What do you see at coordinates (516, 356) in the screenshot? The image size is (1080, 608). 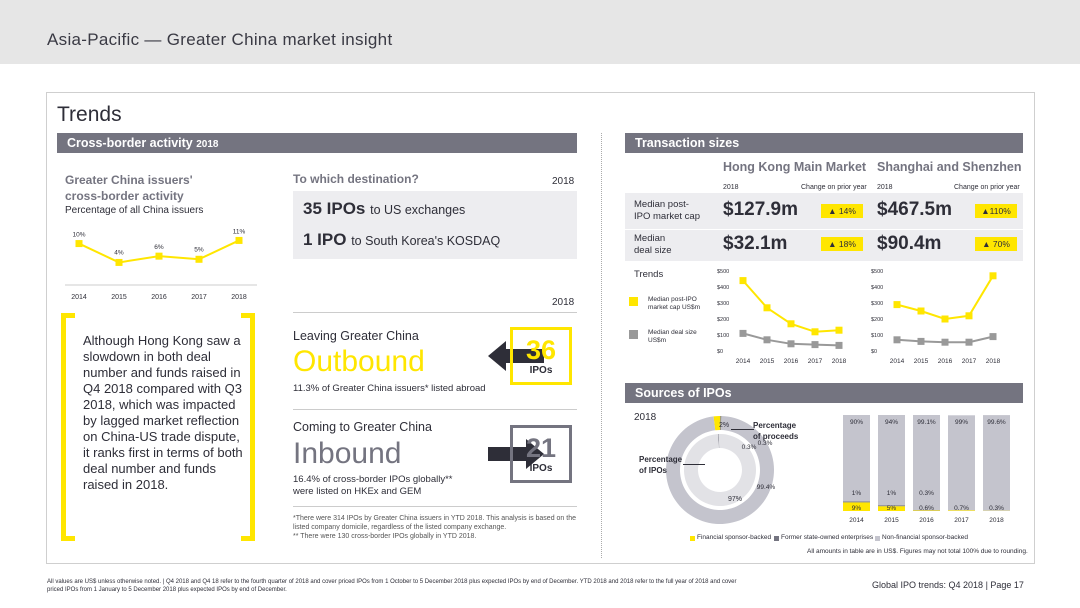 I see `arrow-left-icon` at bounding box center [516, 356].